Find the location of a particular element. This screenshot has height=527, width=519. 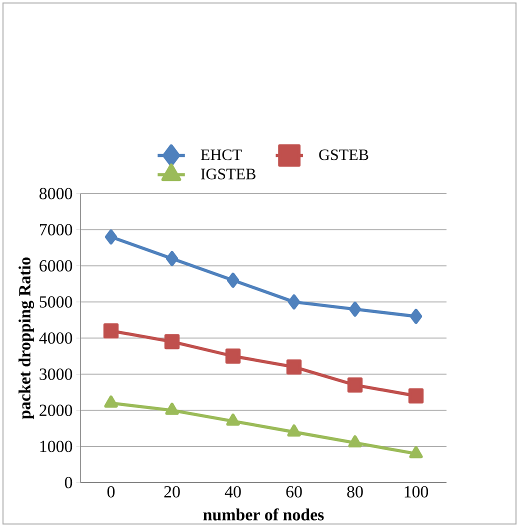

y-axis-title: packet dropping Ratio is located at coordinates (26, 338).